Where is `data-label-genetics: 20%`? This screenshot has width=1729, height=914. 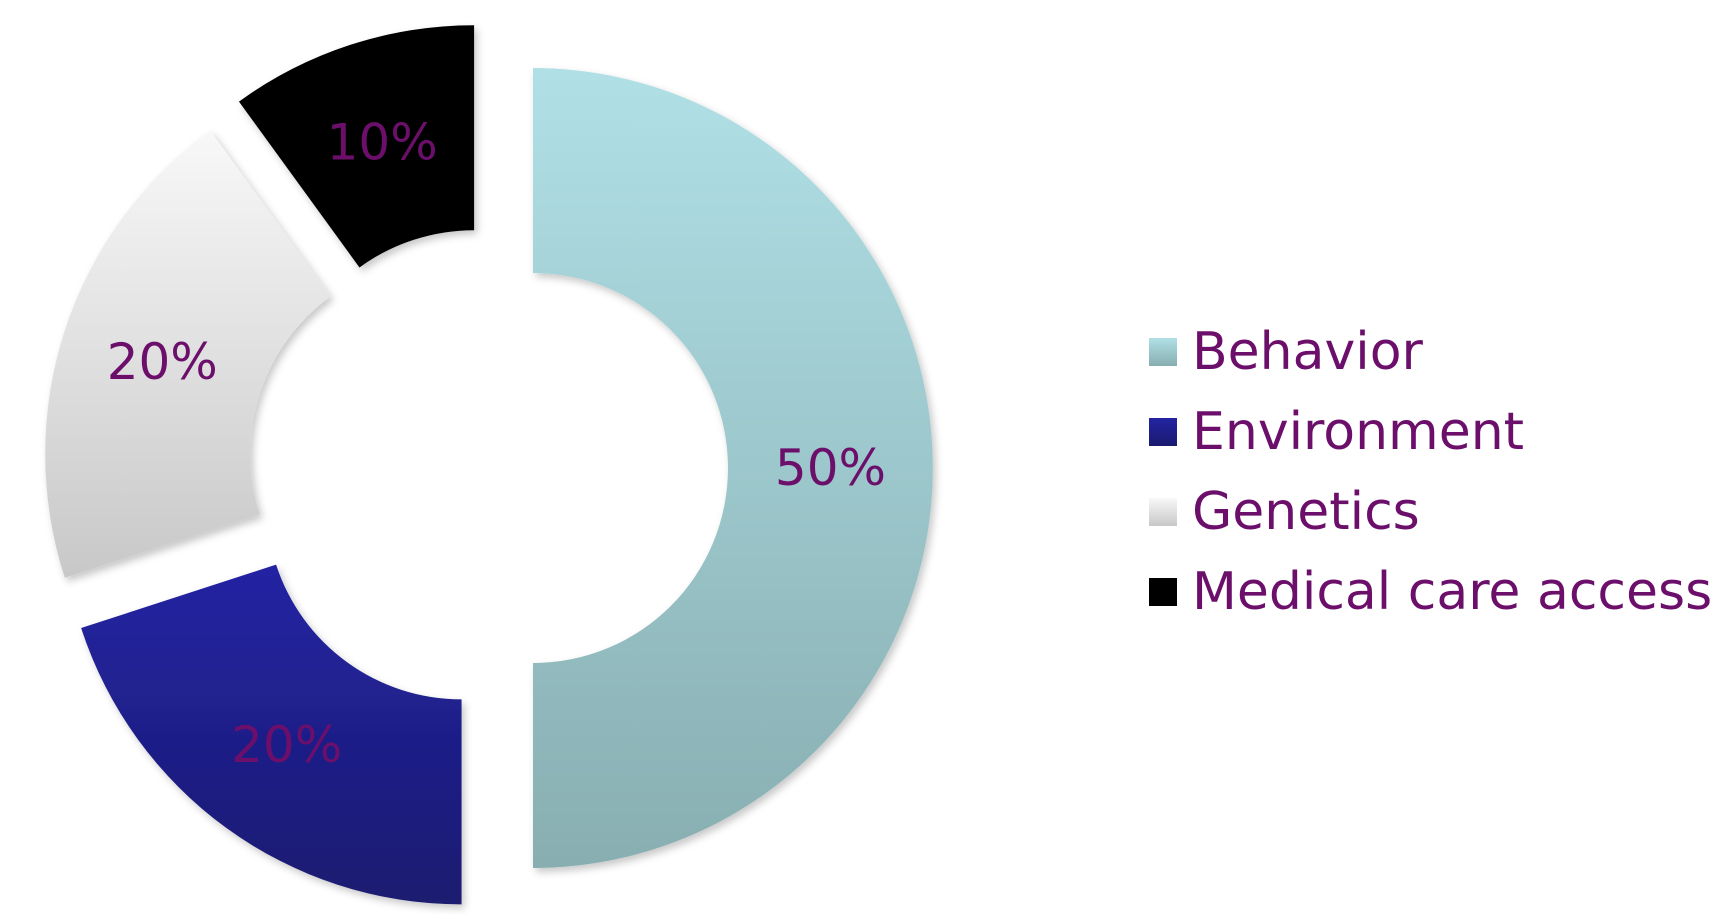 data-label-genetics: 20% is located at coordinates (162, 362).